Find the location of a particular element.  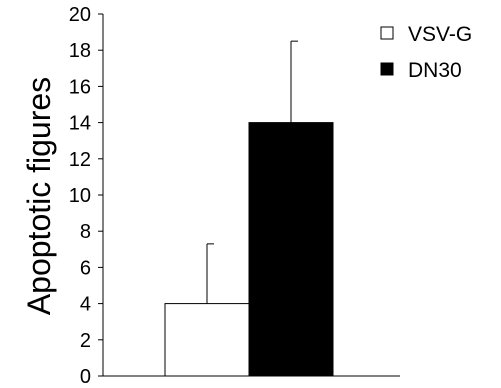

y-axis-title: Apoptotic figures is located at coordinates (39, 196).